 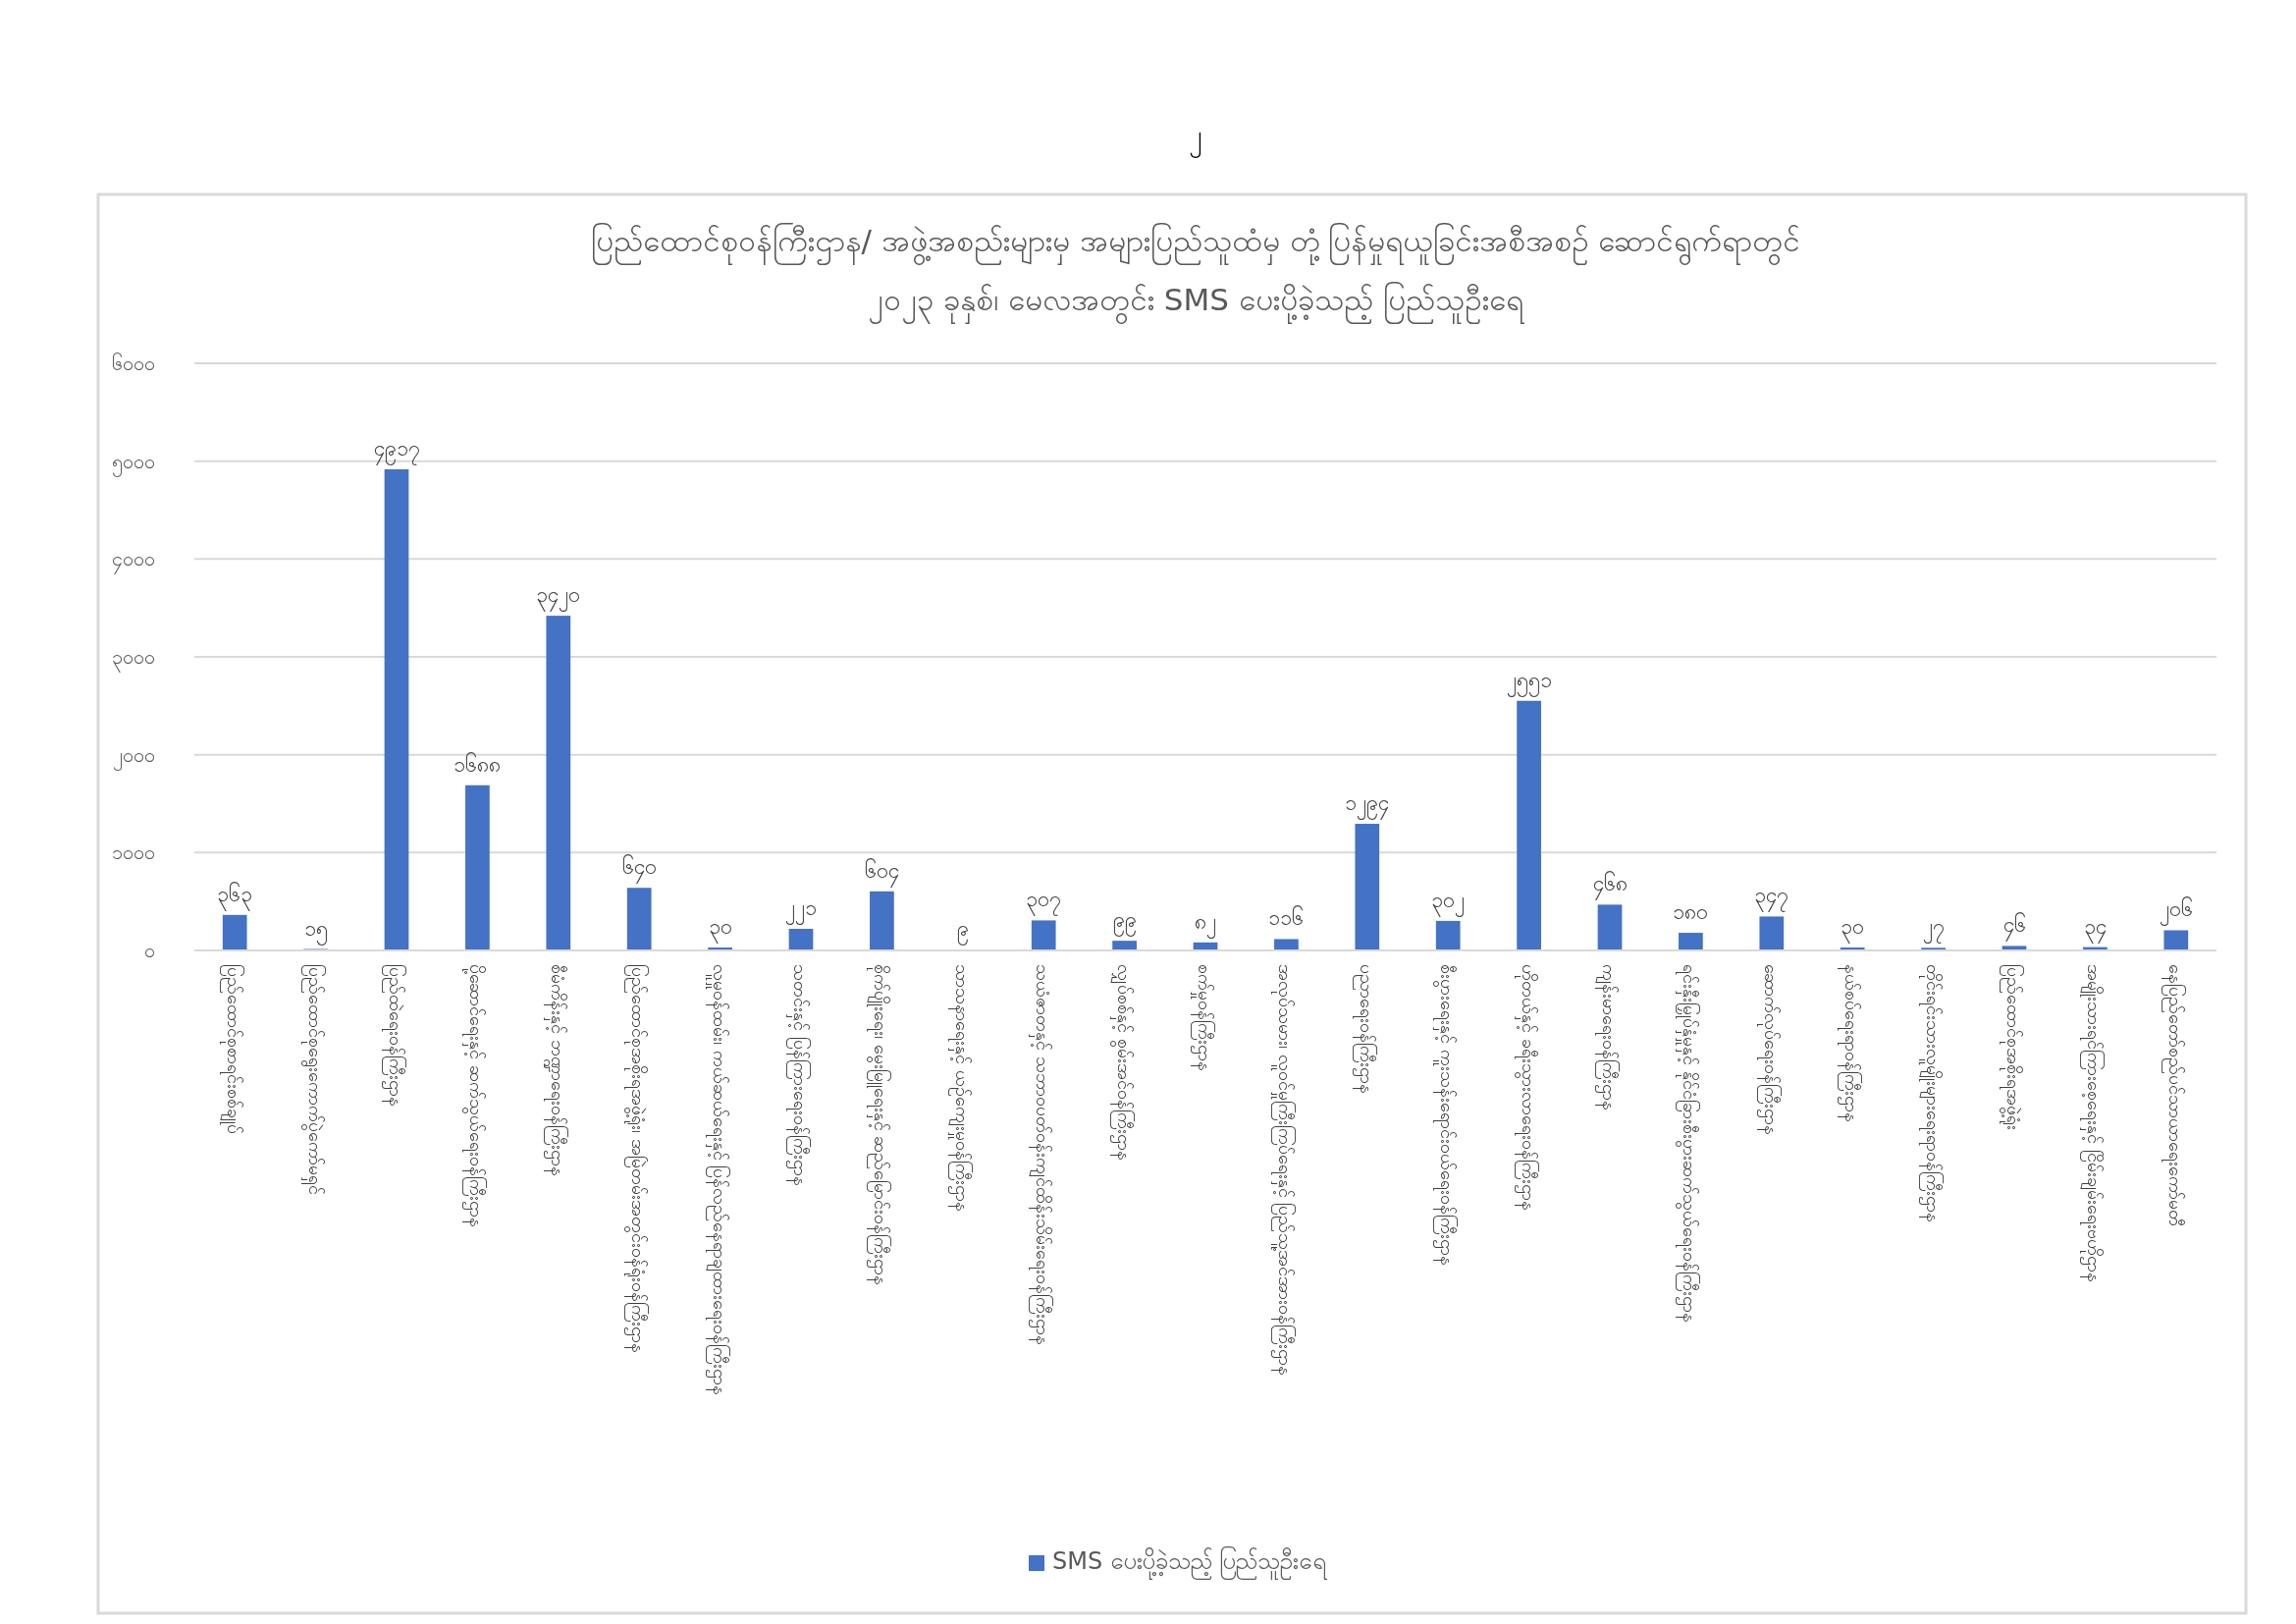 What do you see at coordinates (1769, 1049) in the screenshot?
I see `x-tick-label: ဆောက်လုပ်ရေးဝန်ကြီးဌာန` at bounding box center [1769, 1049].